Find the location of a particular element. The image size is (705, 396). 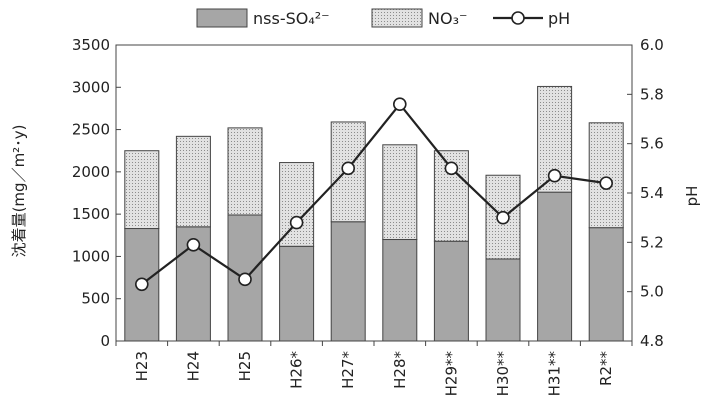

y2-tick-label-2: 5.2 is located at coordinates (652, 242).